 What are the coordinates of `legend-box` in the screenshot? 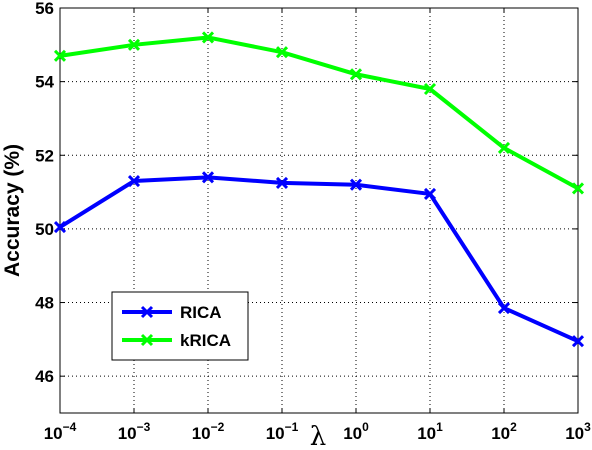 It's located at (180, 326).